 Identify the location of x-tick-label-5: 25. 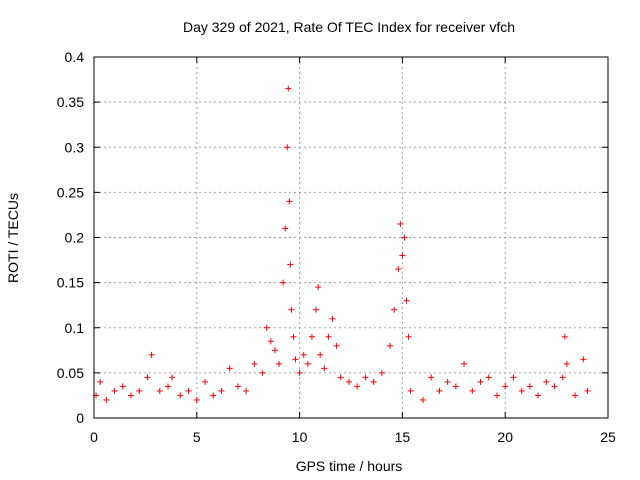
(608, 437).